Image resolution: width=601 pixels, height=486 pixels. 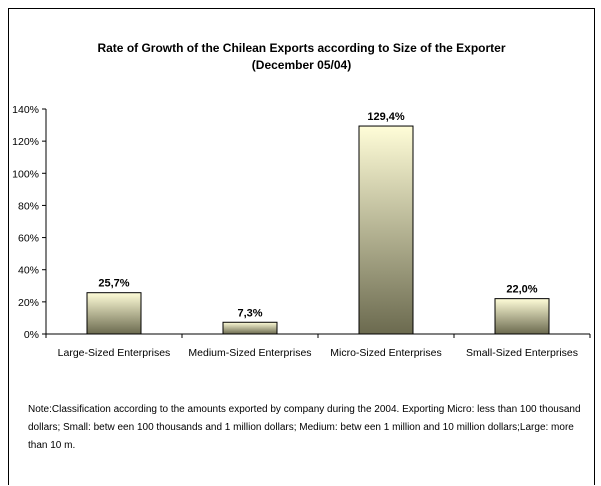 What do you see at coordinates (249, 353) in the screenshot?
I see `x-tick-label: Medium-Sized Enterprises` at bounding box center [249, 353].